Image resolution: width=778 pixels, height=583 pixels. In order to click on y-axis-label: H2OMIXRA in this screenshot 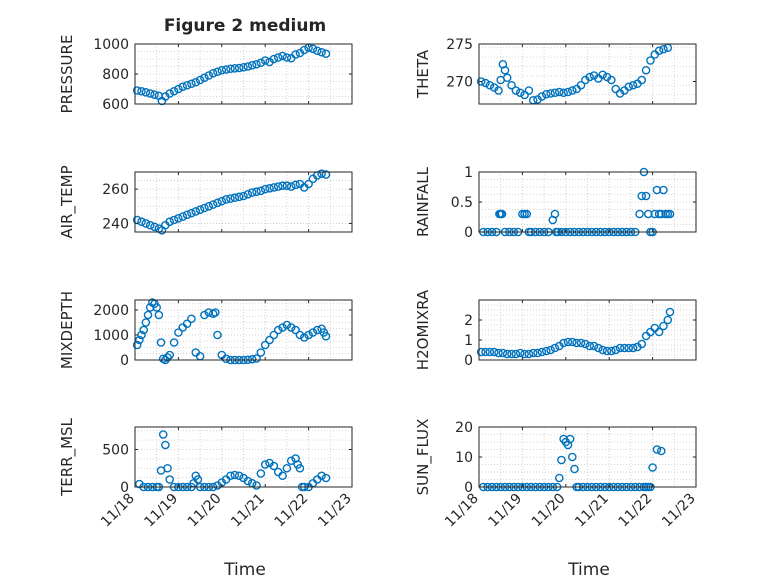, I will do `click(423, 329)`.